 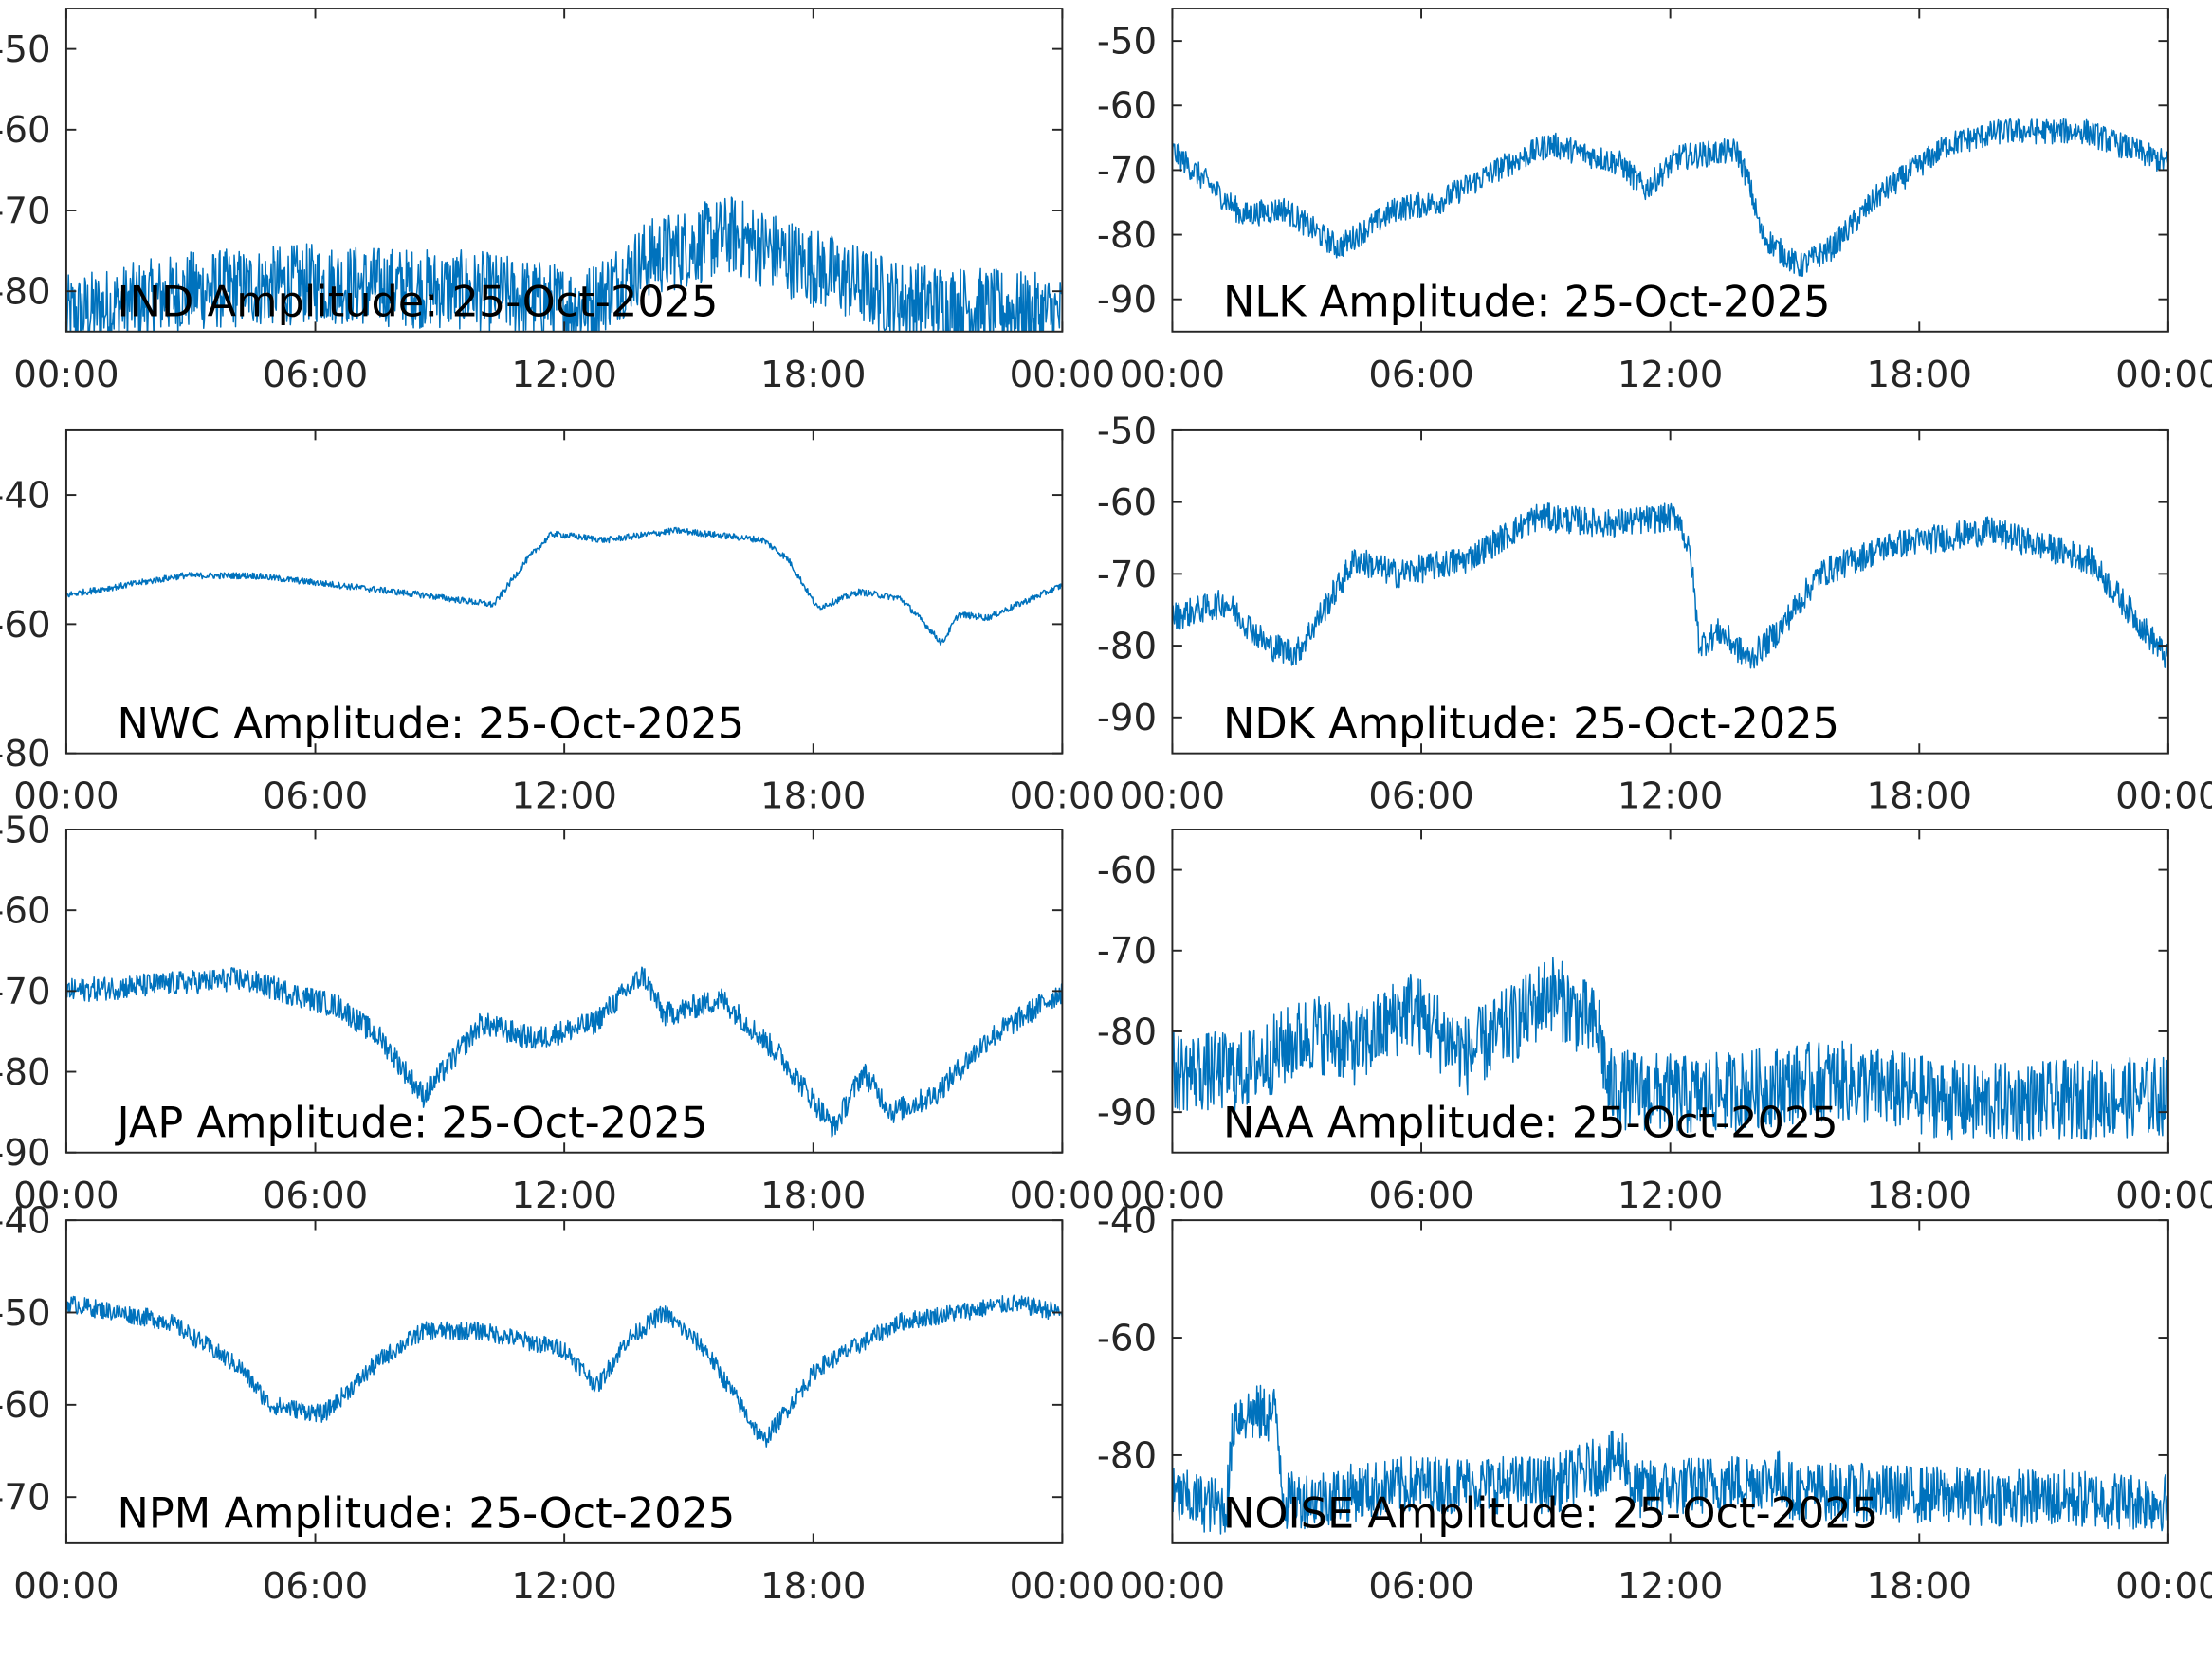 I want to click on panel-title: NAA Amplitude: 25-Oct-2025, so click(x=1530, y=1122).